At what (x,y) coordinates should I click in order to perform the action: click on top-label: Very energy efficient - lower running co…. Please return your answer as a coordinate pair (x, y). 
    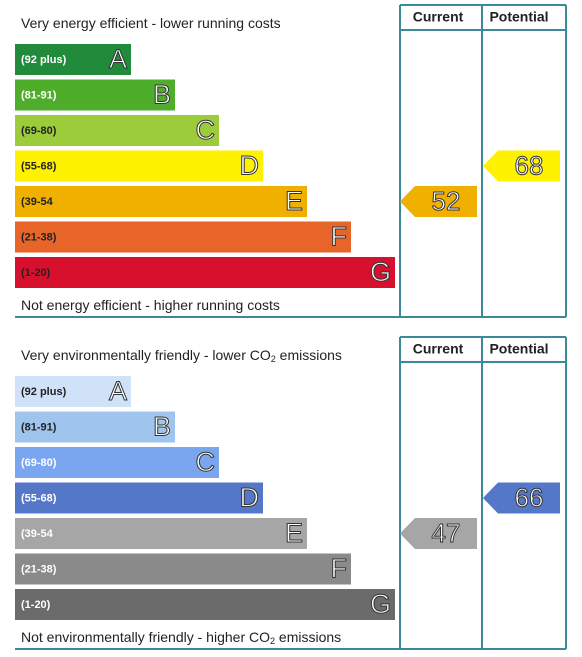
    Looking at the image, I should click on (151, 23).